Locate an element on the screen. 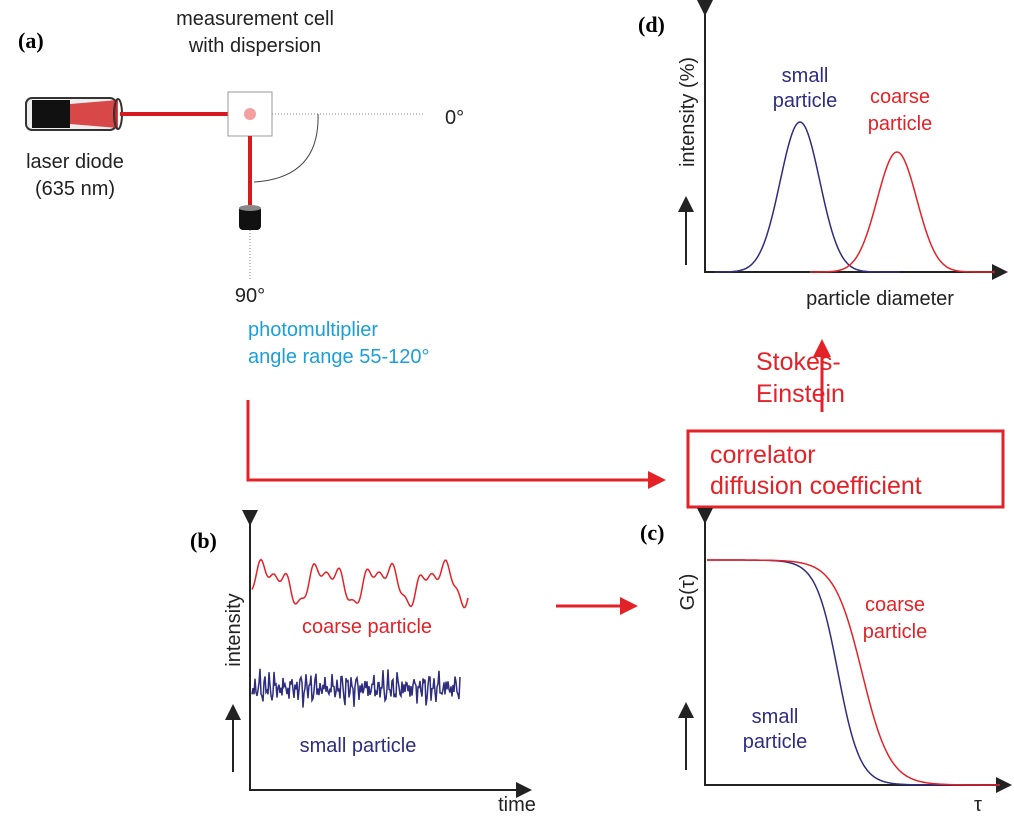 The image size is (1014, 816). box-text: correlator is located at coordinates (763, 455).